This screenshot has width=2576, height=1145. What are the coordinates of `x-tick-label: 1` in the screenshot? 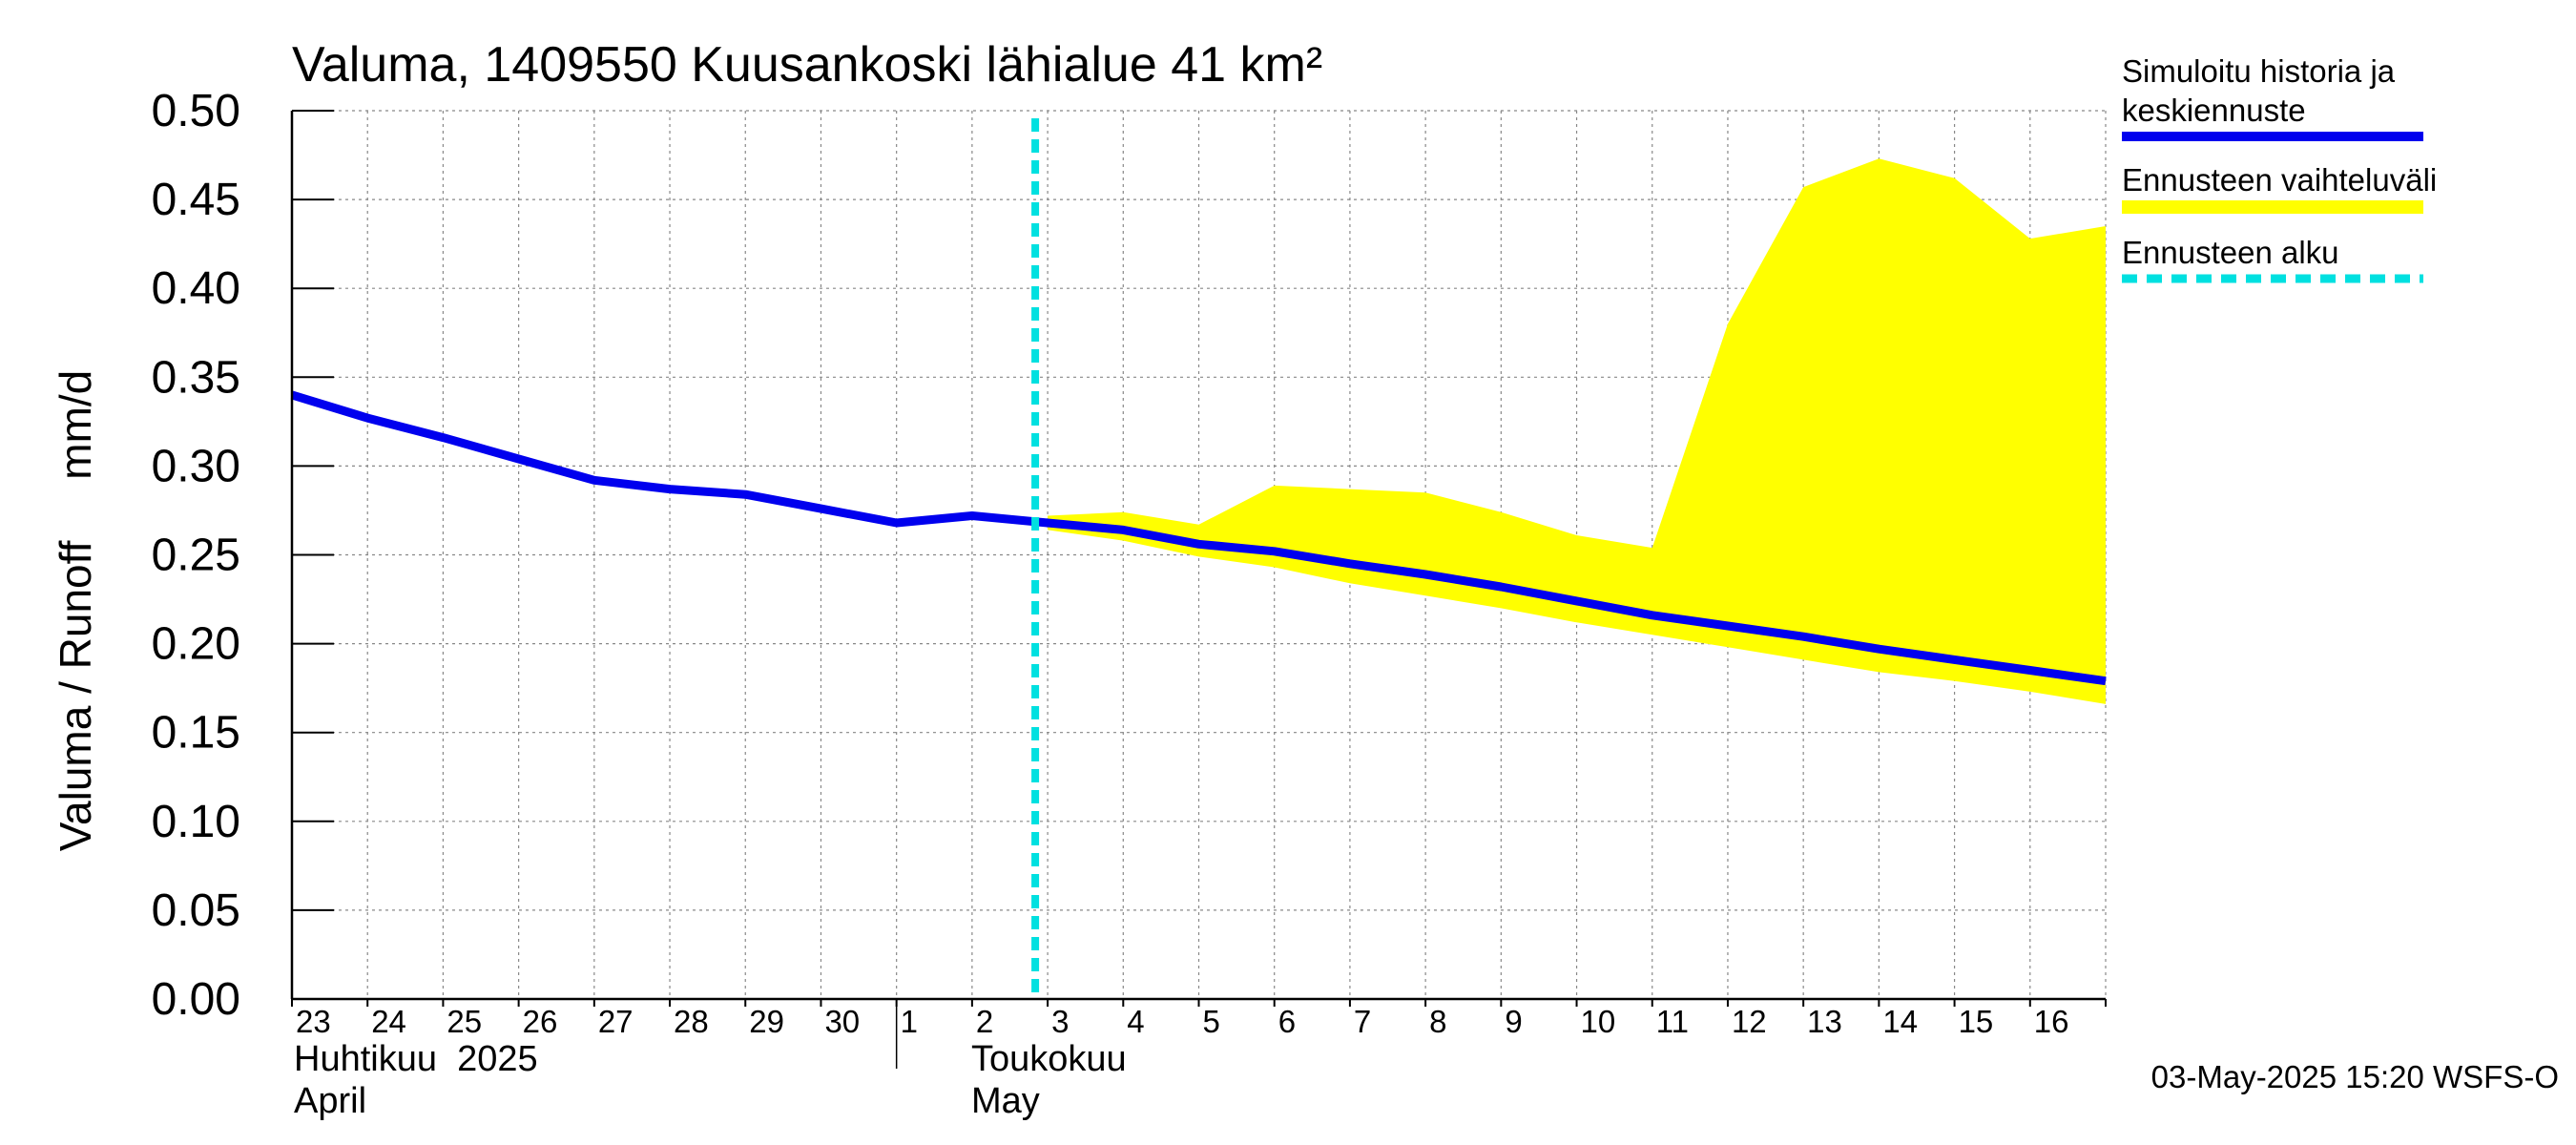 It's located at (909, 1022).